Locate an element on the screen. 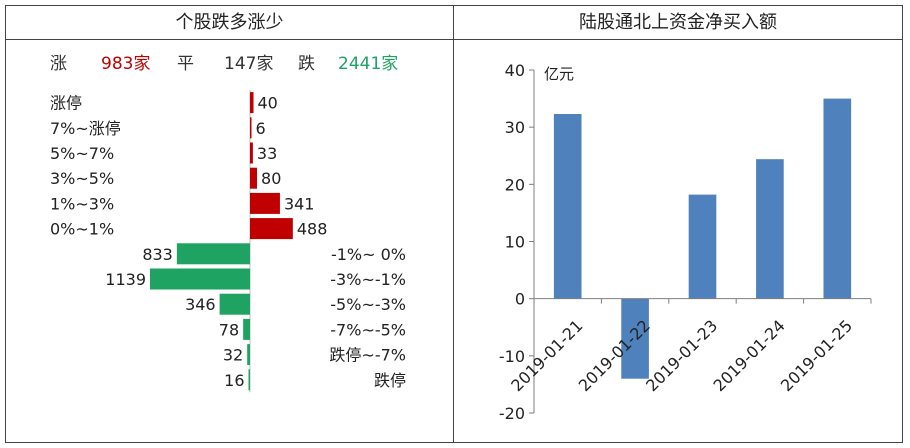 The image size is (910, 448). x-tick-label: 2019-01-23 is located at coordinates (681, 355).